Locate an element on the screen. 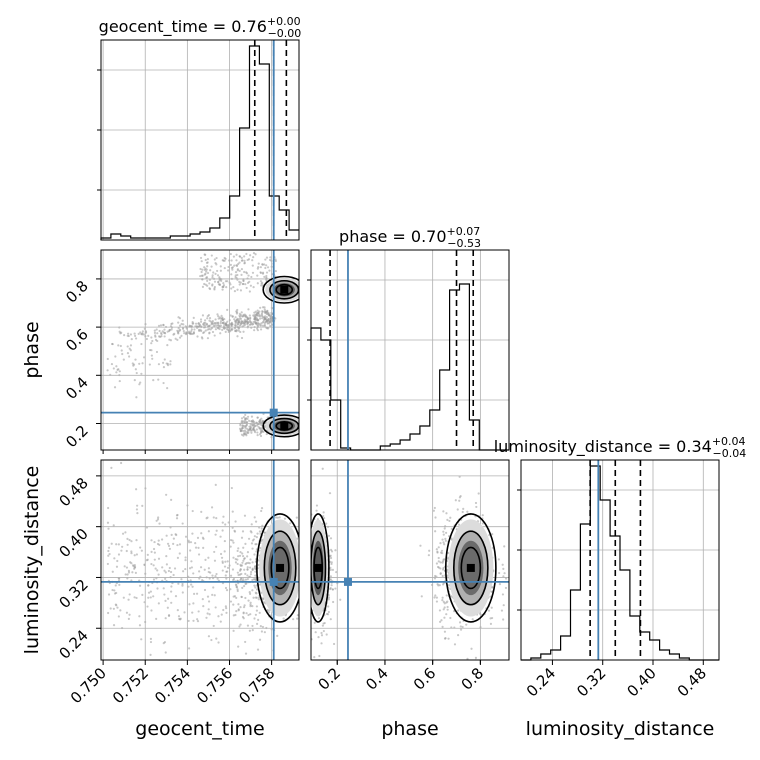 Image resolution: width=760 pixels, height=760 pixels. x-tick-label: 0.40 is located at coordinates (641, 682).